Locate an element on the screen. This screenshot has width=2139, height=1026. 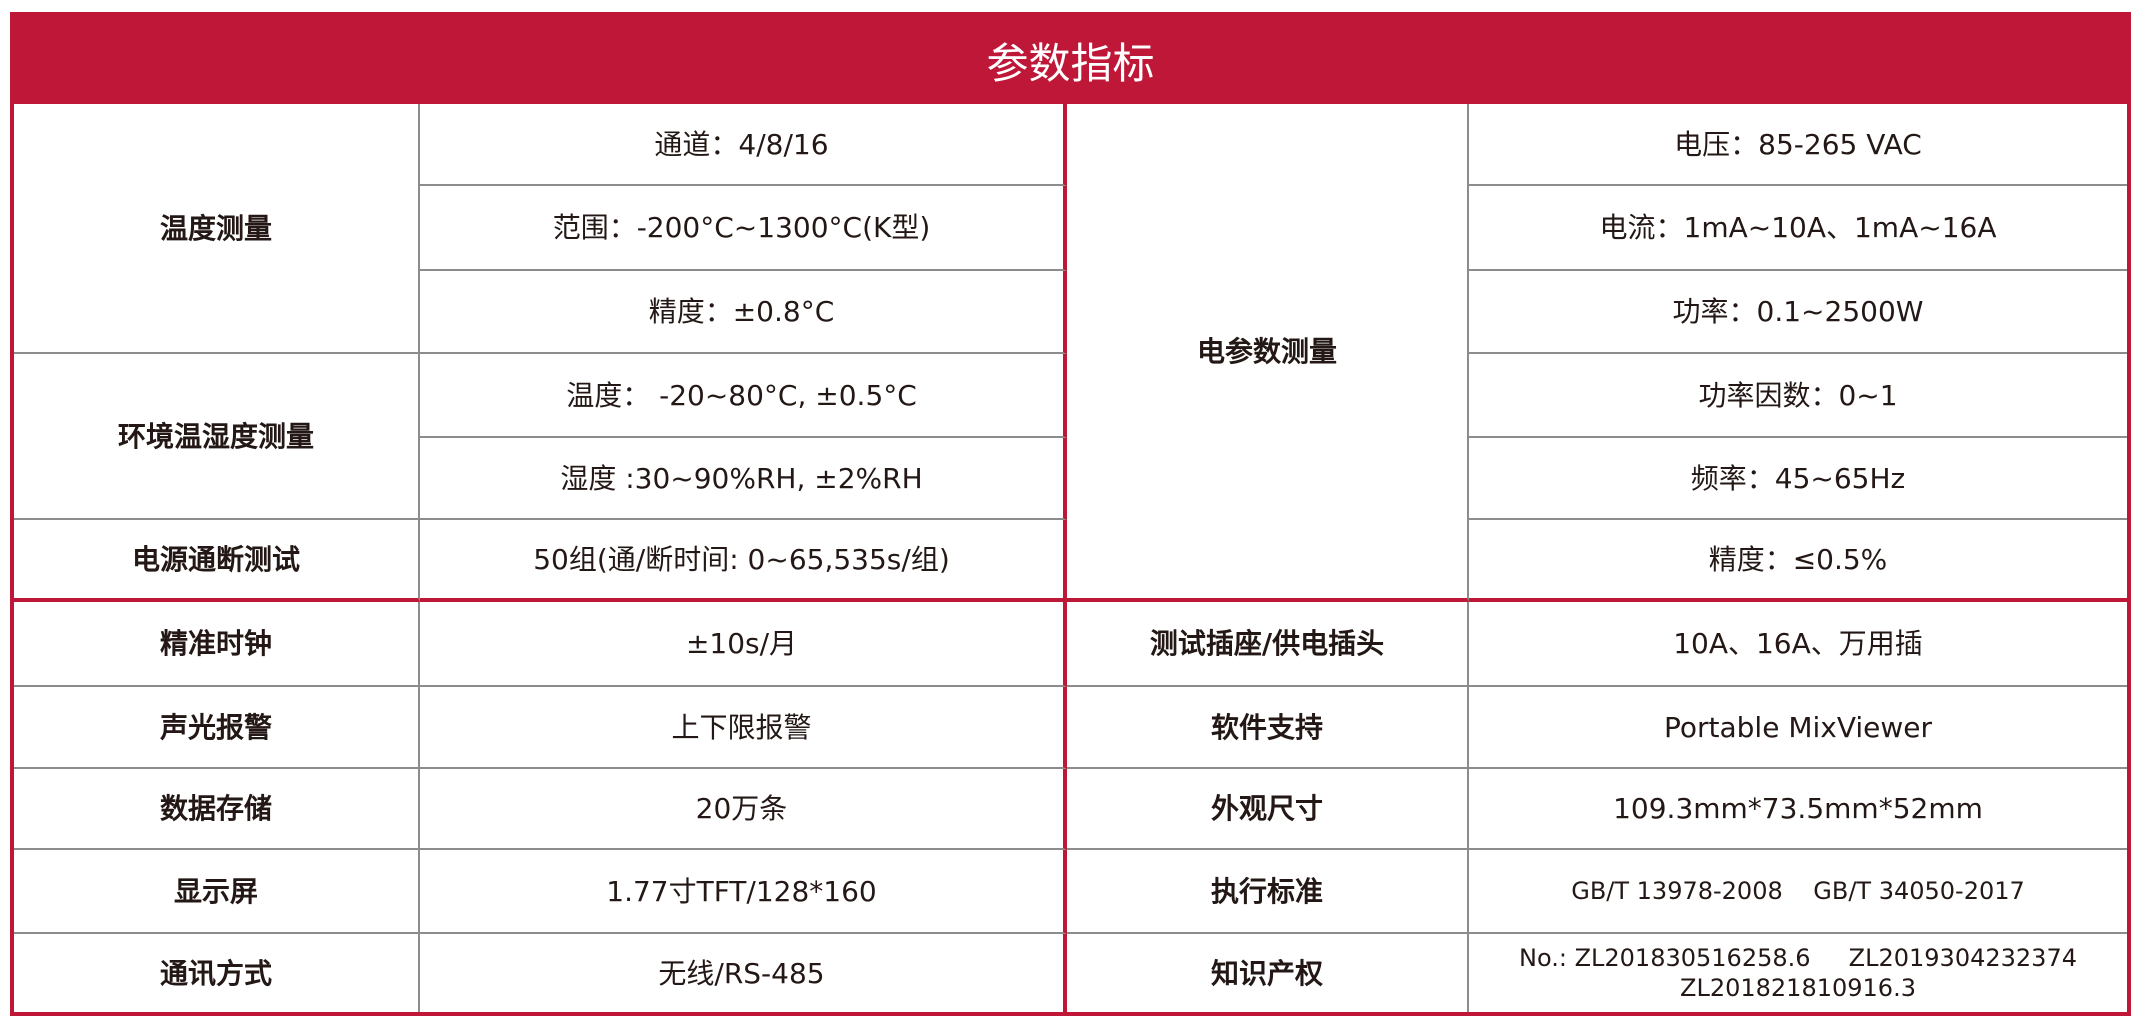
row-label-env: 环境温湿度测量 is located at coordinates (217, 437).